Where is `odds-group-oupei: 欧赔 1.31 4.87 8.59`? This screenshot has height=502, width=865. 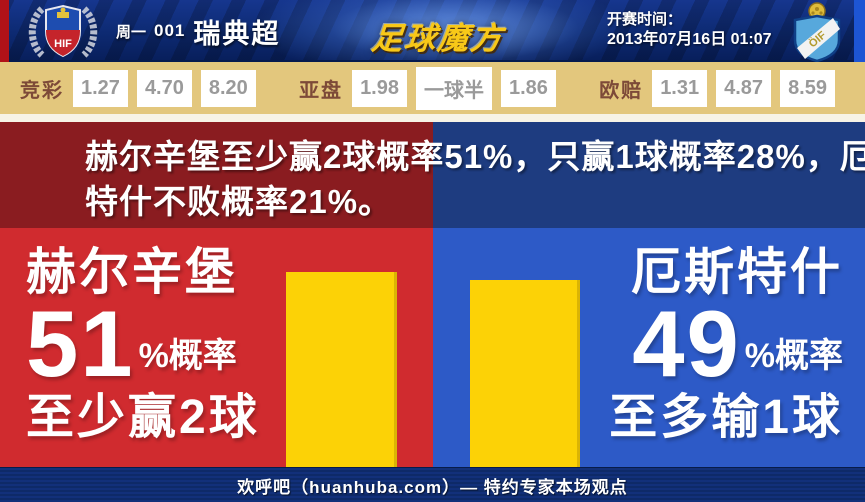 odds-group-oupei: 欧赔 1.31 4.87 8.59 is located at coordinates (717, 88).